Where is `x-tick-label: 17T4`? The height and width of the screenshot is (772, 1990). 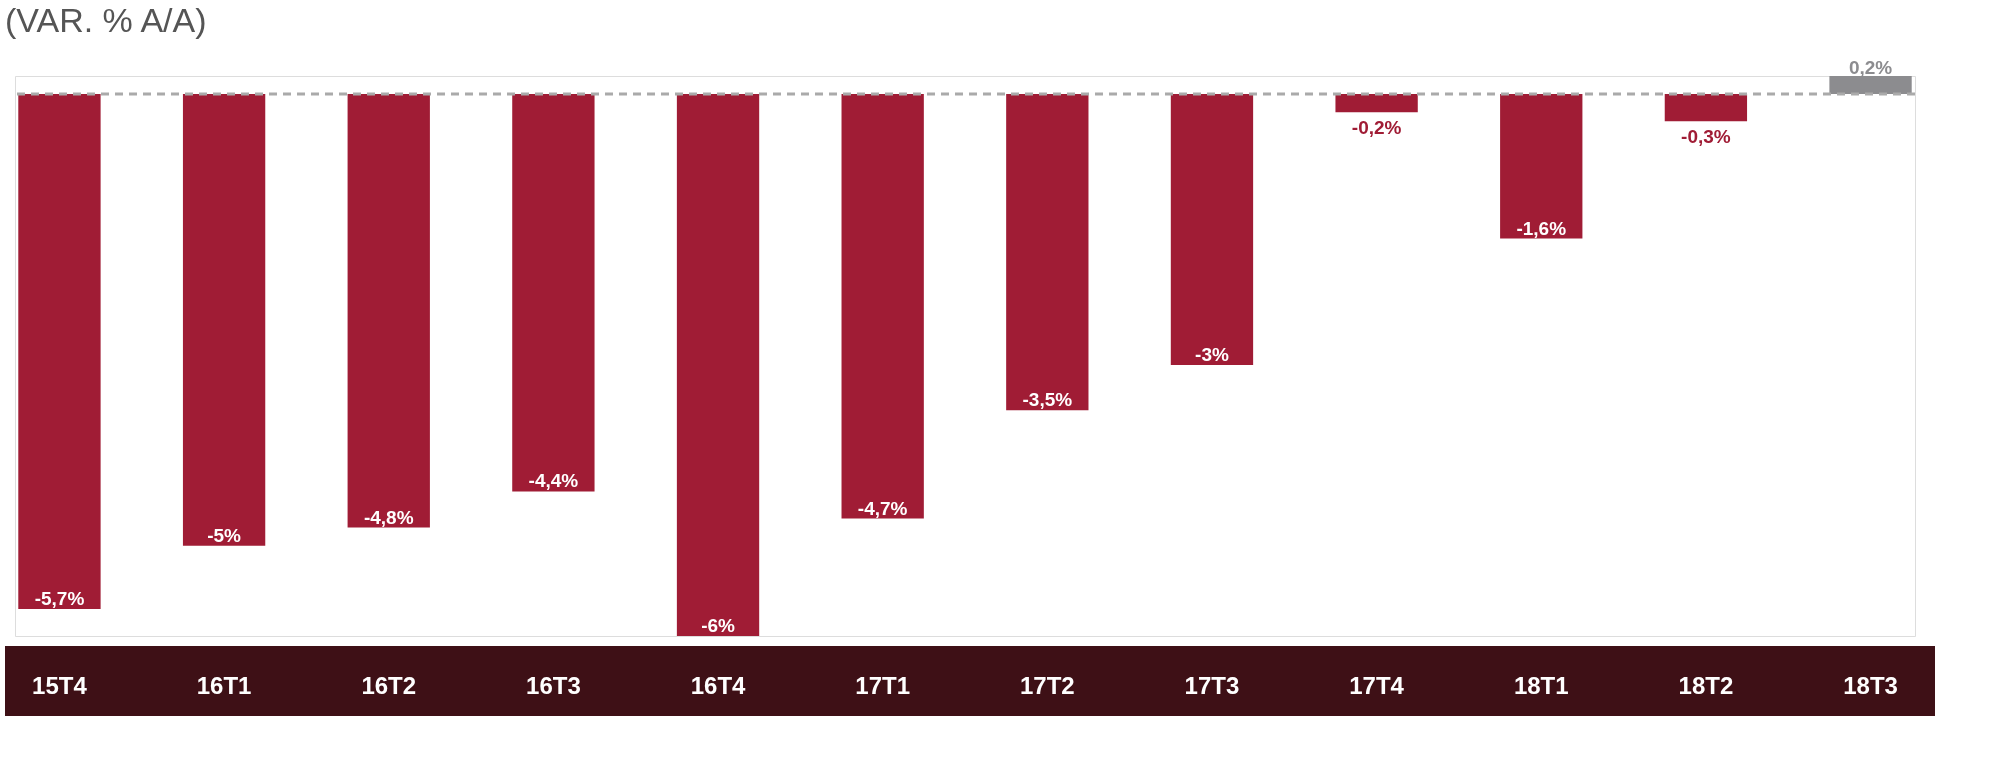
x-tick-label: 17T4 is located at coordinates (1377, 685).